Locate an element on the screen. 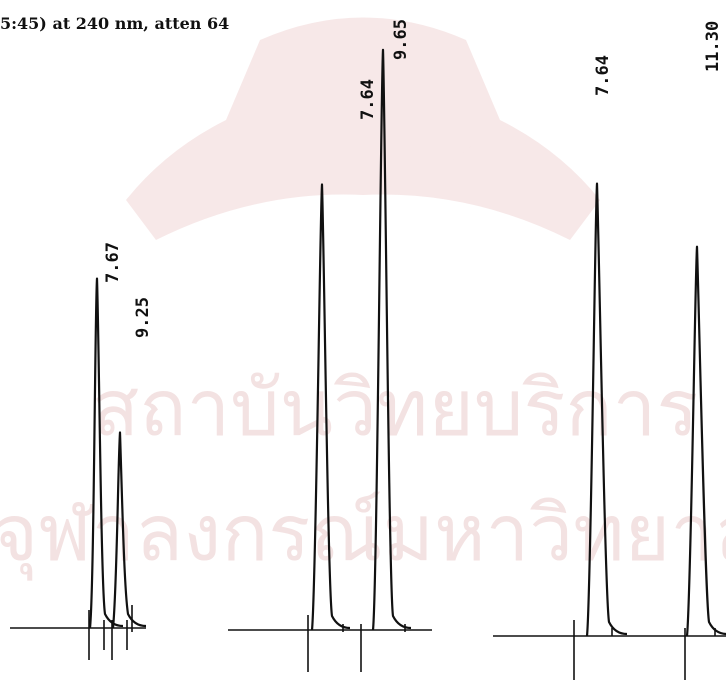 This screenshot has height=698, width=726. peak-label: 7.67 is located at coordinates (113, 262).